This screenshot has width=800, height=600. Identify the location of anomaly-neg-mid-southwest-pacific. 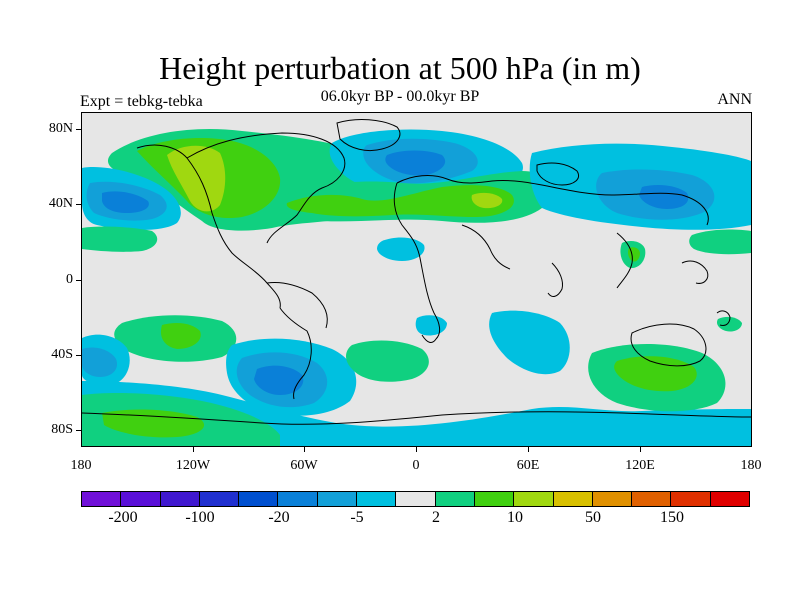
(100, 362).